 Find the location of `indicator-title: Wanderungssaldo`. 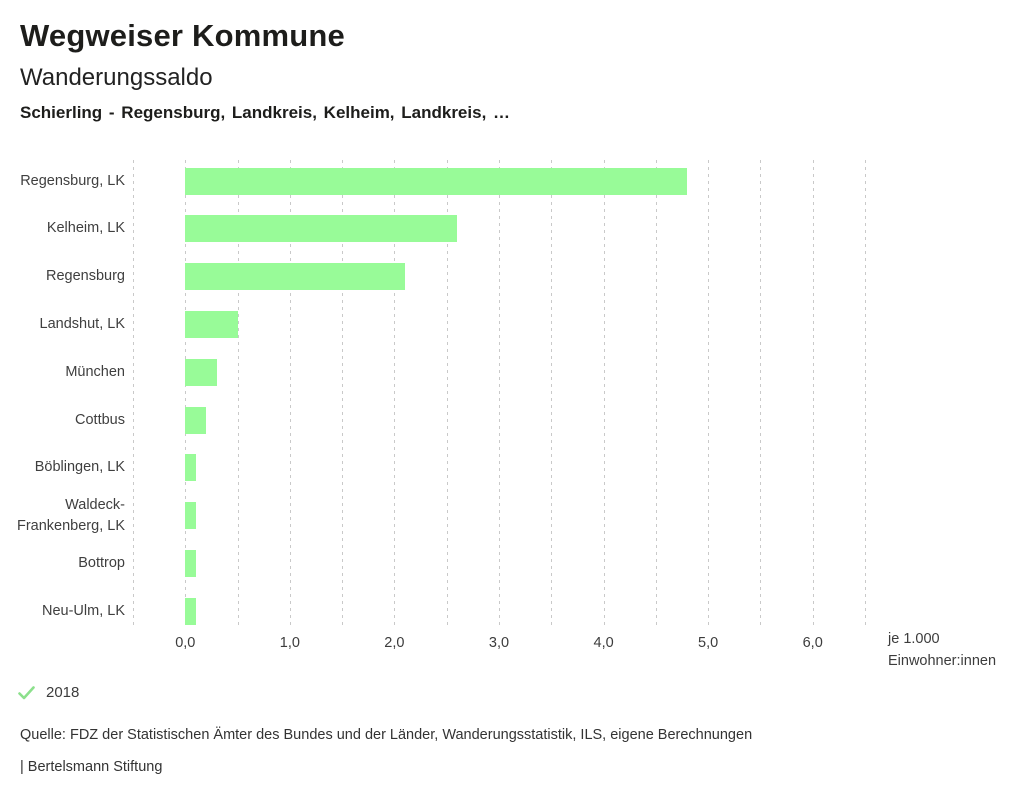

indicator-title: Wanderungssaldo is located at coordinates (116, 77).